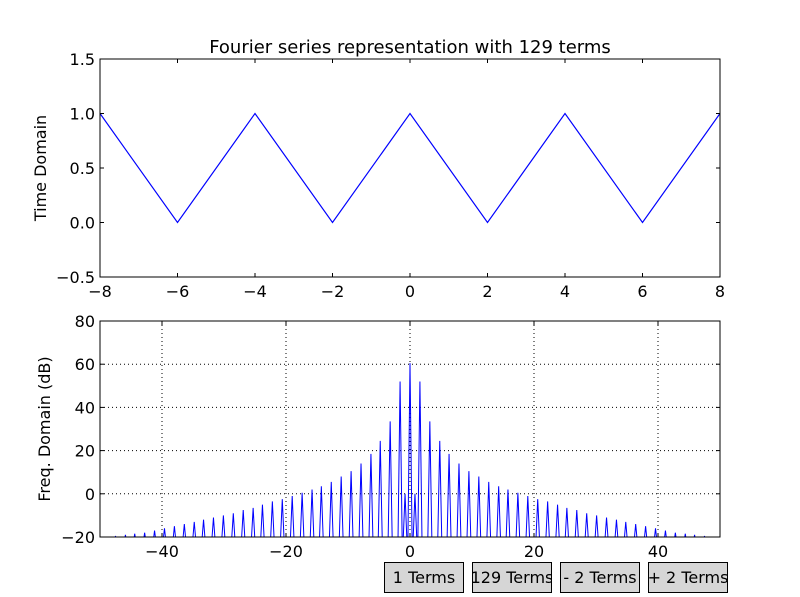 Image resolution: width=800 pixels, height=597 pixels. I want to click on x-tick-label: −8, so click(100, 291).